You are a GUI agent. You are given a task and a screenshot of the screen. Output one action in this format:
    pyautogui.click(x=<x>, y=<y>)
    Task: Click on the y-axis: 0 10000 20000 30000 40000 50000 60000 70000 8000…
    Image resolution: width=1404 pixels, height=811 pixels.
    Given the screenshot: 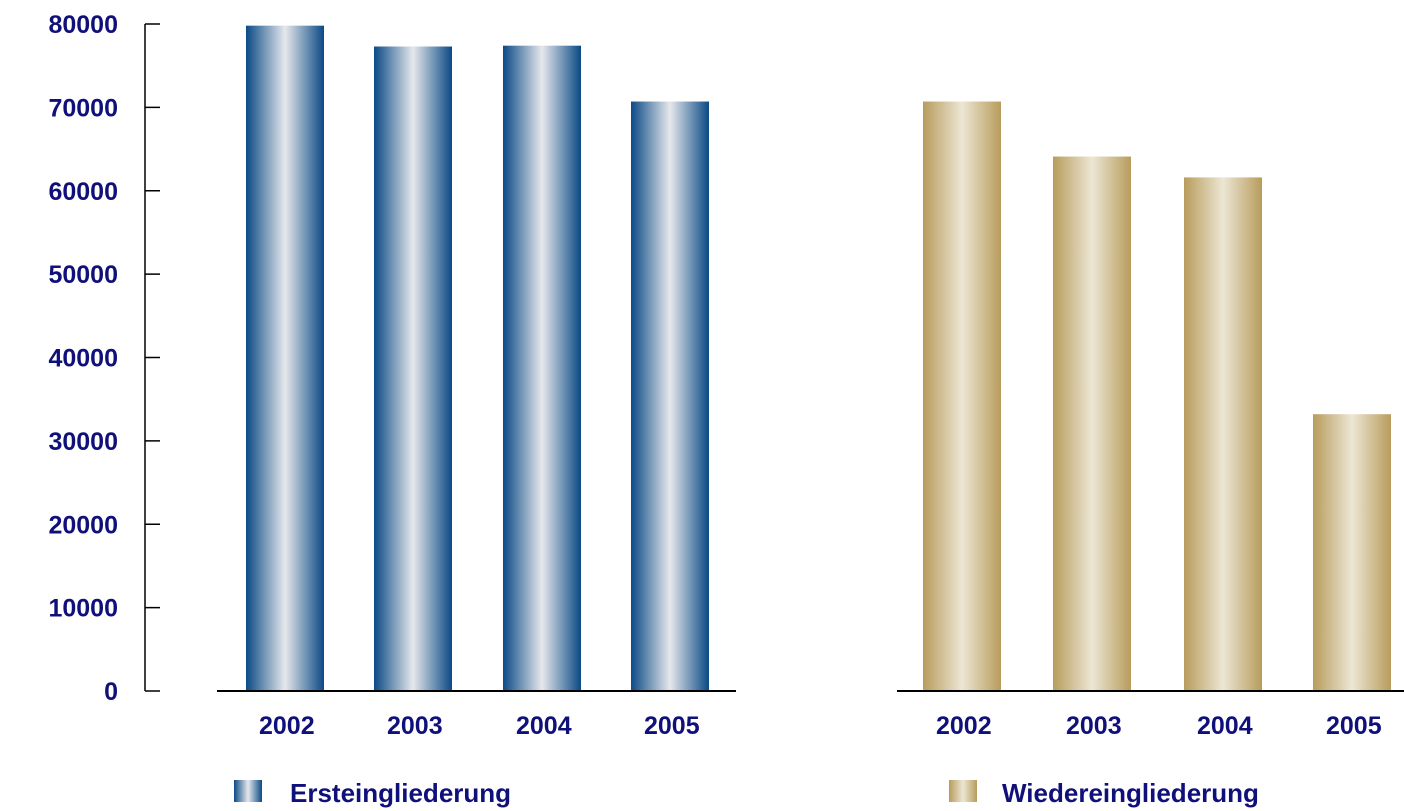 What is the action you would take?
    pyautogui.click(x=104, y=358)
    